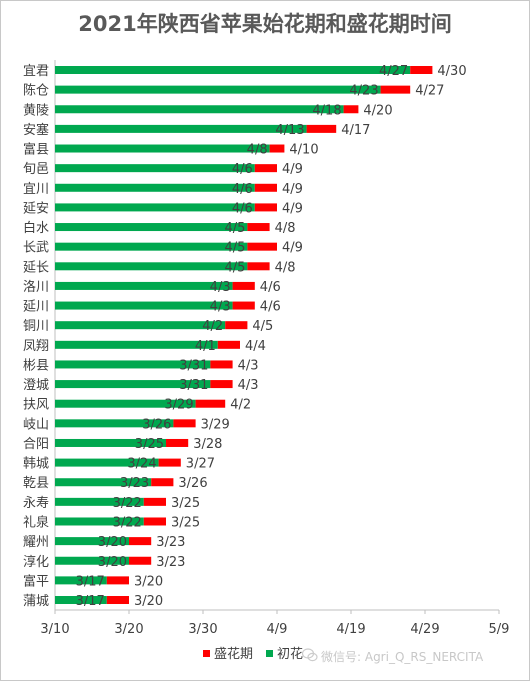 The image size is (530, 681). Describe the element at coordinates (265, 24) in the screenshot. I see `chart-title: 2021年陕西省苹果始花期和盛花期时间` at that location.